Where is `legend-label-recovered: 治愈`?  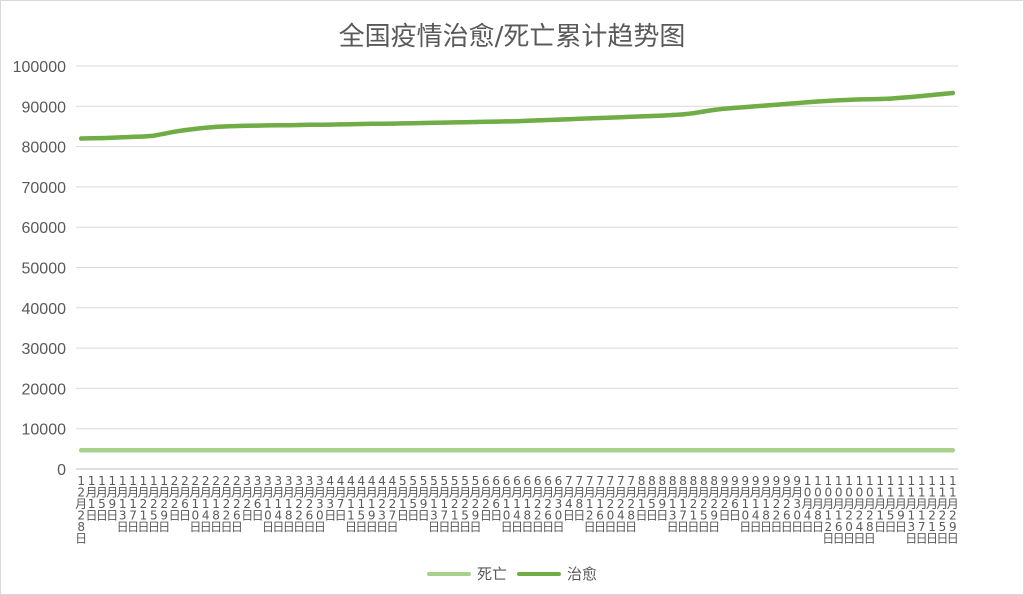
legend-label-recovered: 治愈 is located at coordinates (582, 574).